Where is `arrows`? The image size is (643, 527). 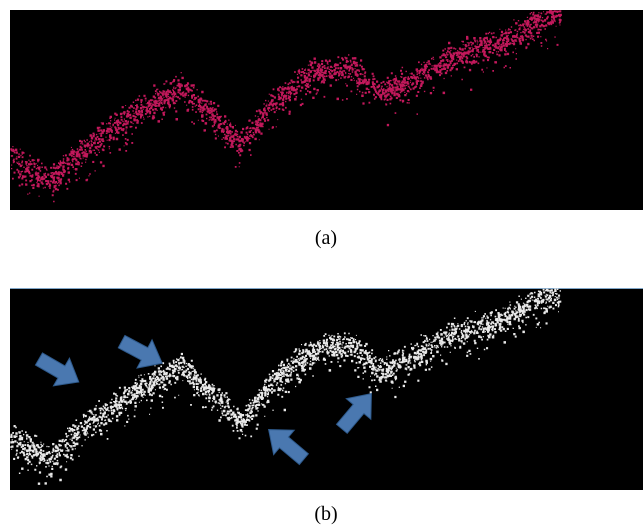
arrows is located at coordinates (203, 400).